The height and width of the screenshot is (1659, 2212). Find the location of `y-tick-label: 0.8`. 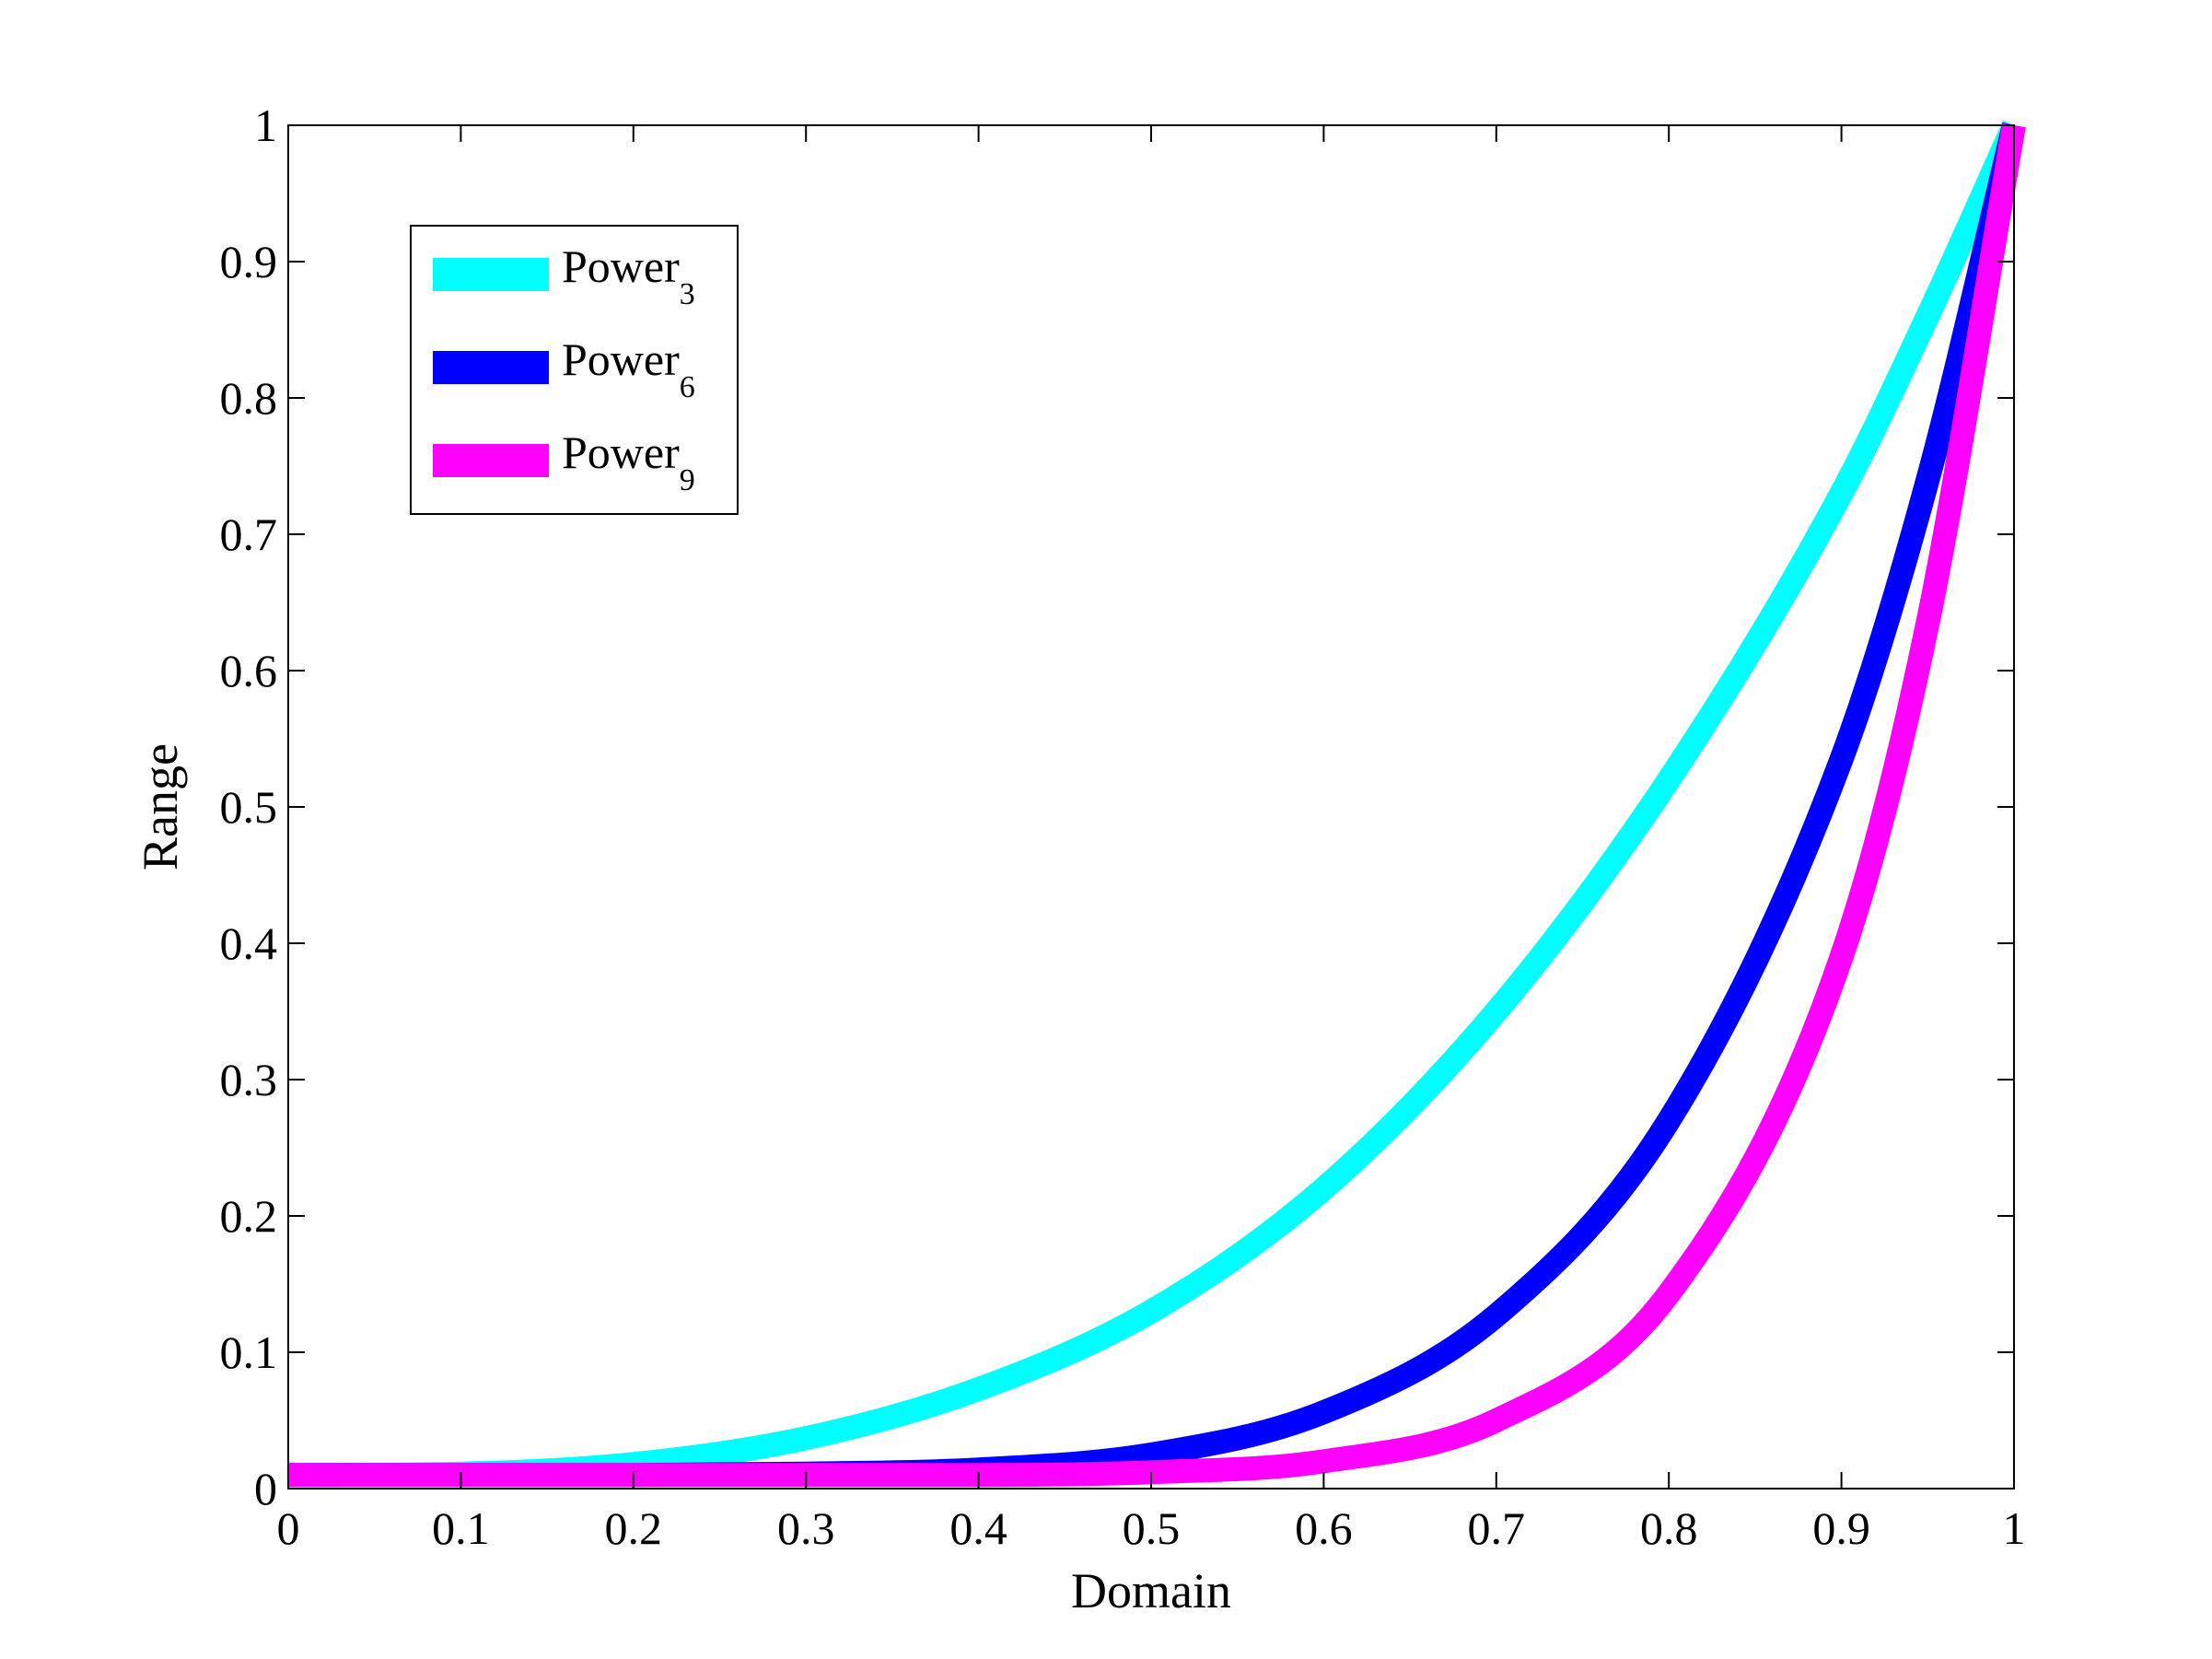

y-tick-label: 0.8 is located at coordinates (249, 398).